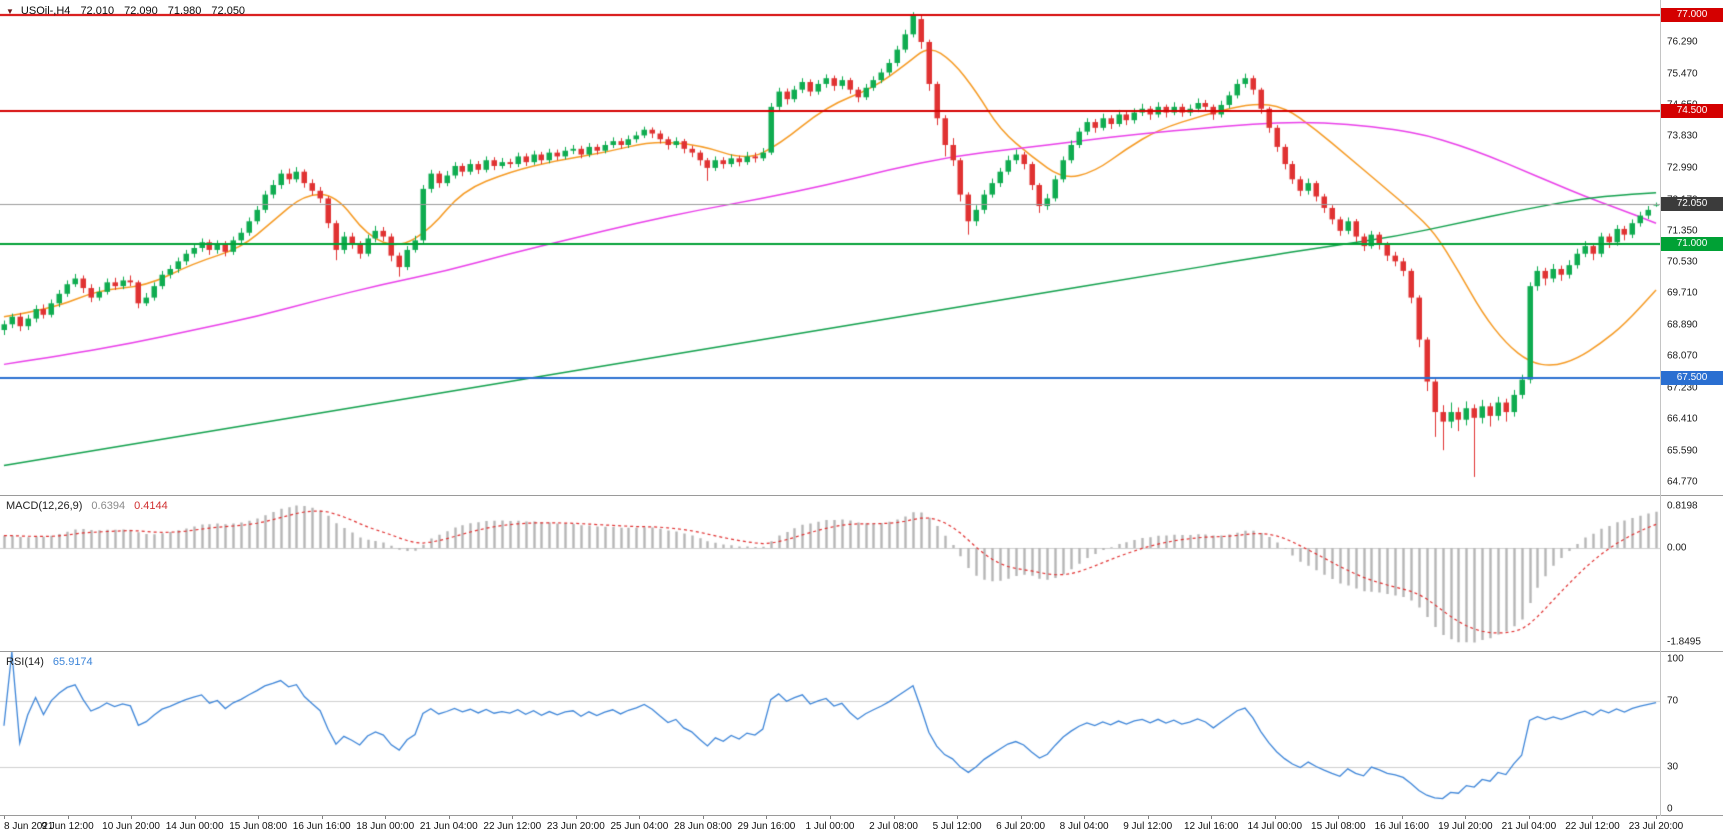  I want to click on ohlc-close-value: 72.050, so click(228, 11).